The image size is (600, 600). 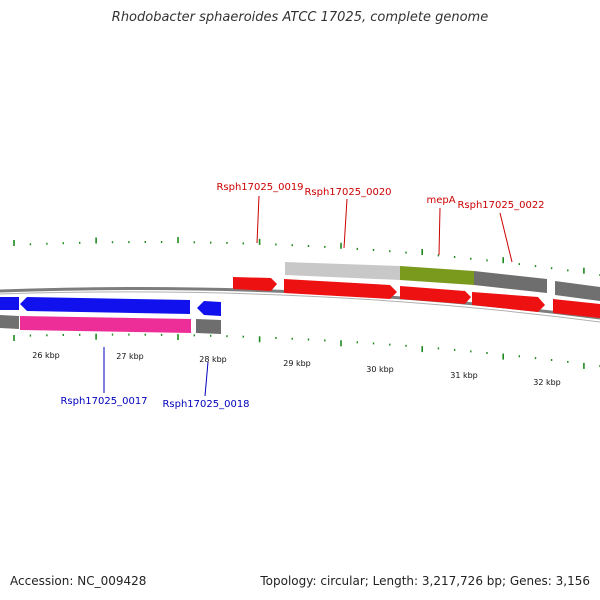 I want to click on gene-label-Rsph17025_0022: Rsph17025_0022, so click(x=500, y=205).